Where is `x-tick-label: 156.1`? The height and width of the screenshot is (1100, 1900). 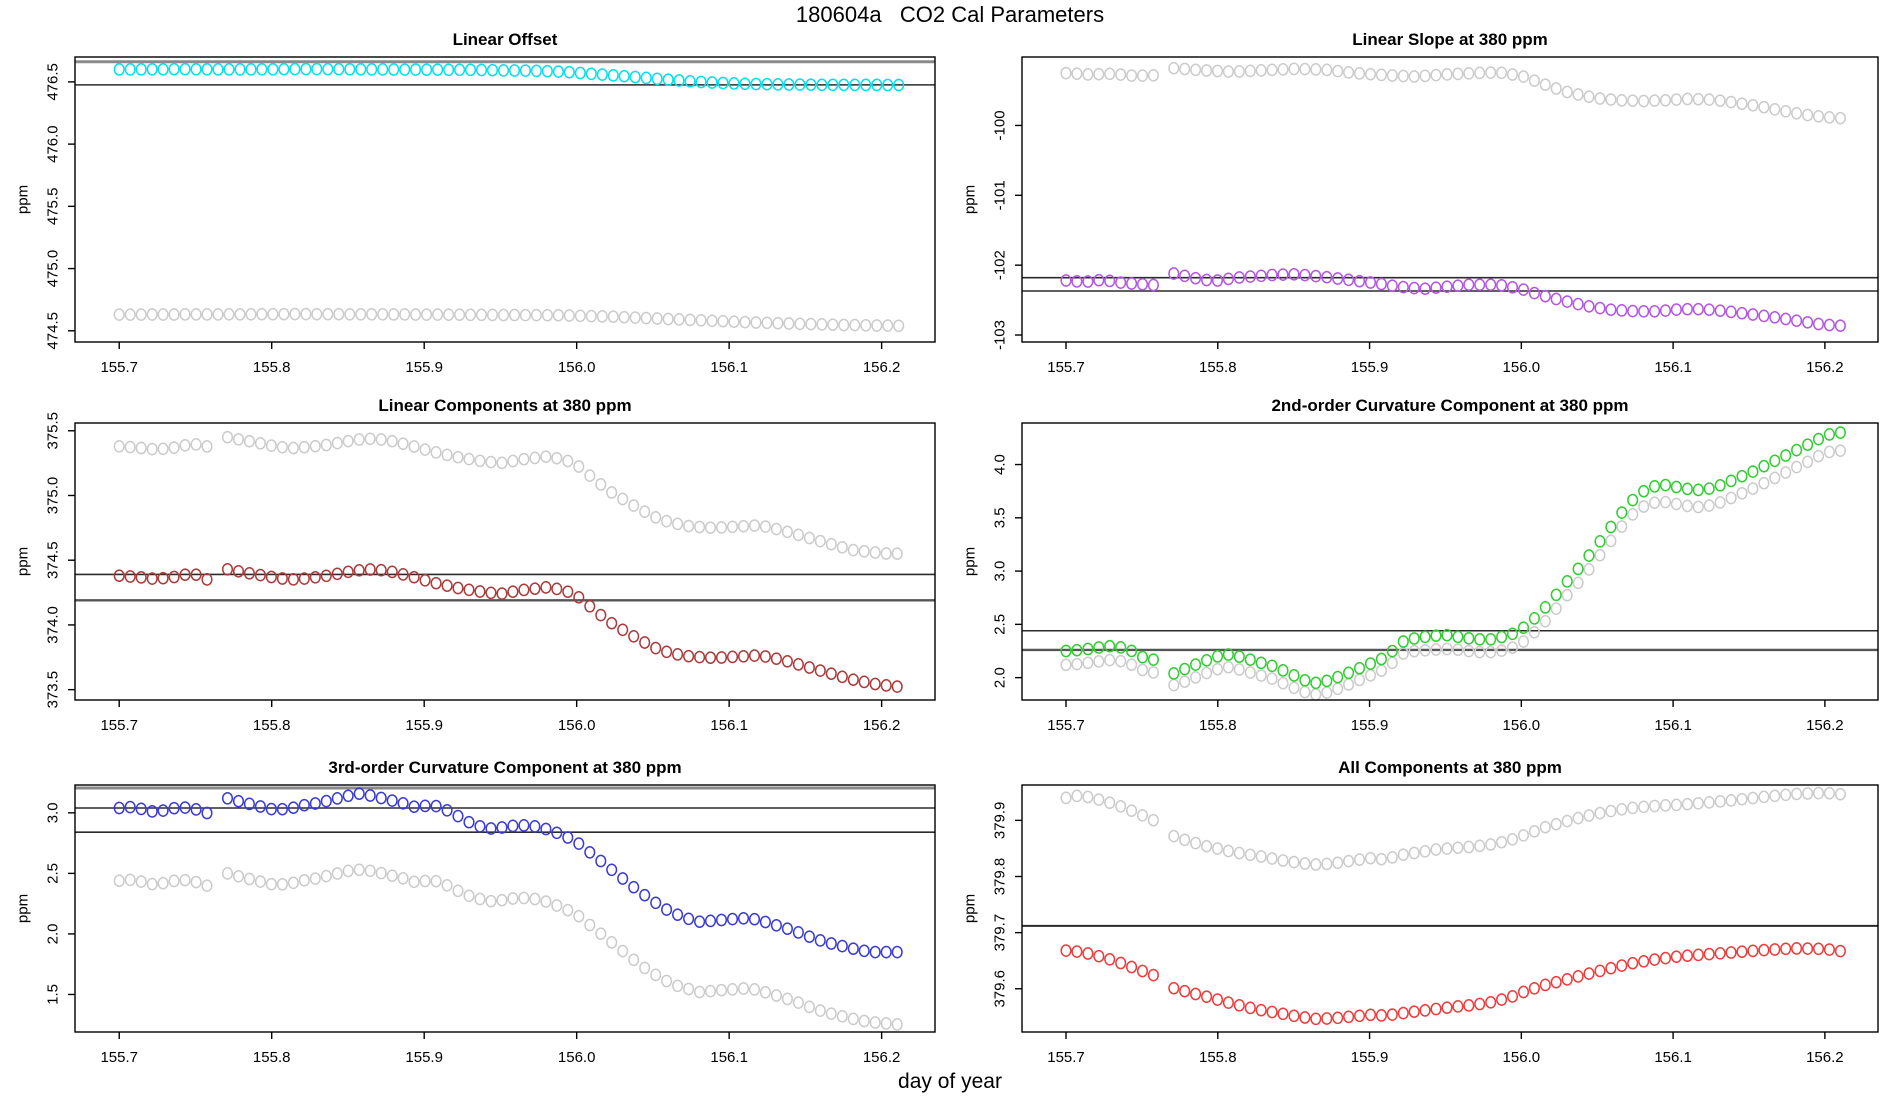 x-tick-label: 156.1 is located at coordinates (1673, 1057).